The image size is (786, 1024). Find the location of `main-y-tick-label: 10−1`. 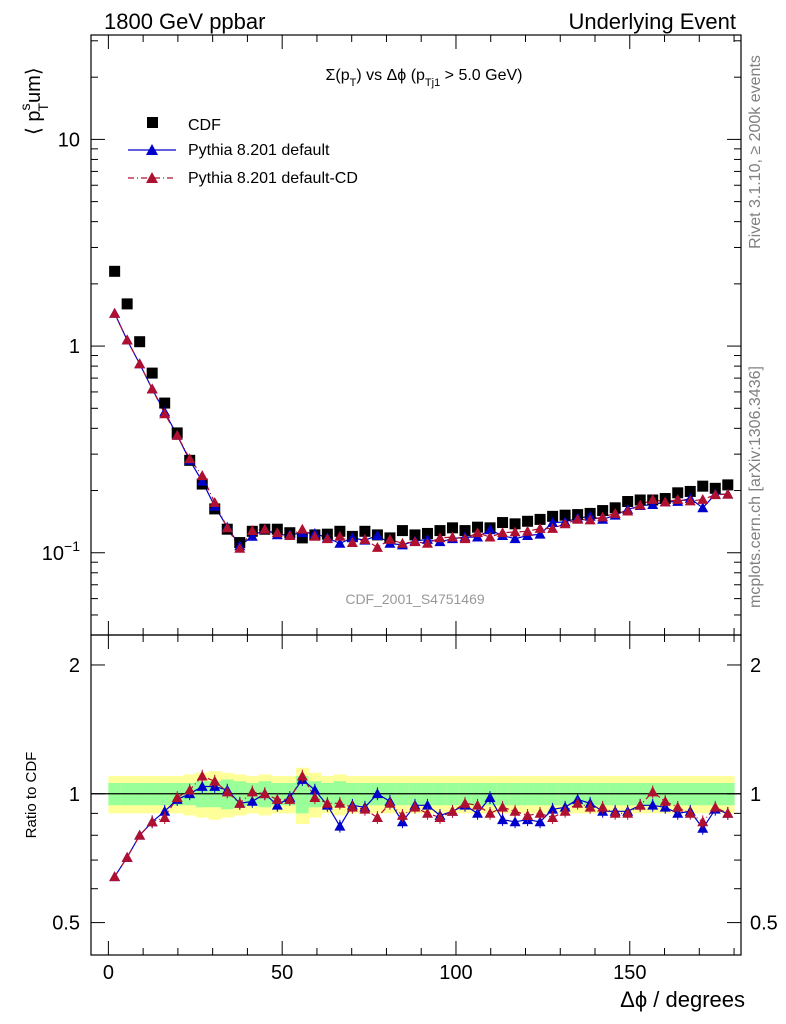

main-y-tick-label: 10−1 is located at coordinates (61, 551).